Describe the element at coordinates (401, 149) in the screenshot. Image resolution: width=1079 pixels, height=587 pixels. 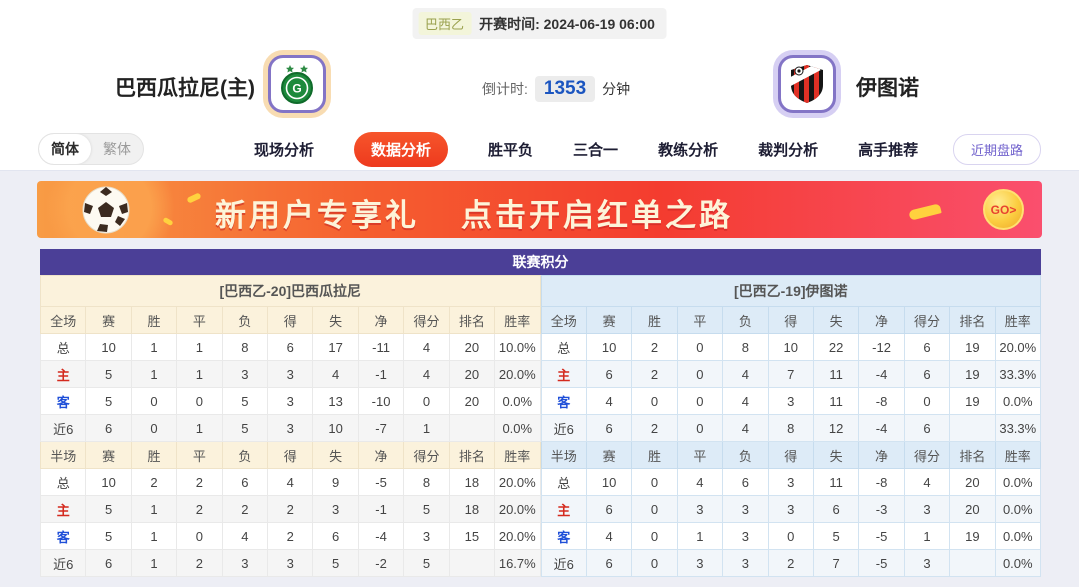
I see `nav-tab-1: 数据分析` at that location.